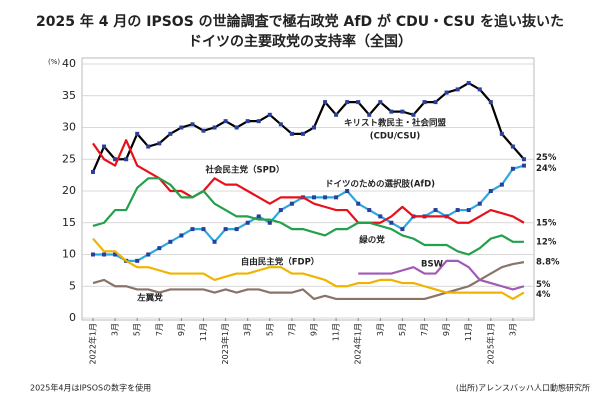 Image resolution: width=600 pixels, height=400 pixels. What do you see at coordinates (72, 317) in the screenshot?
I see `y-tick-label: 0` at bounding box center [72, 317].